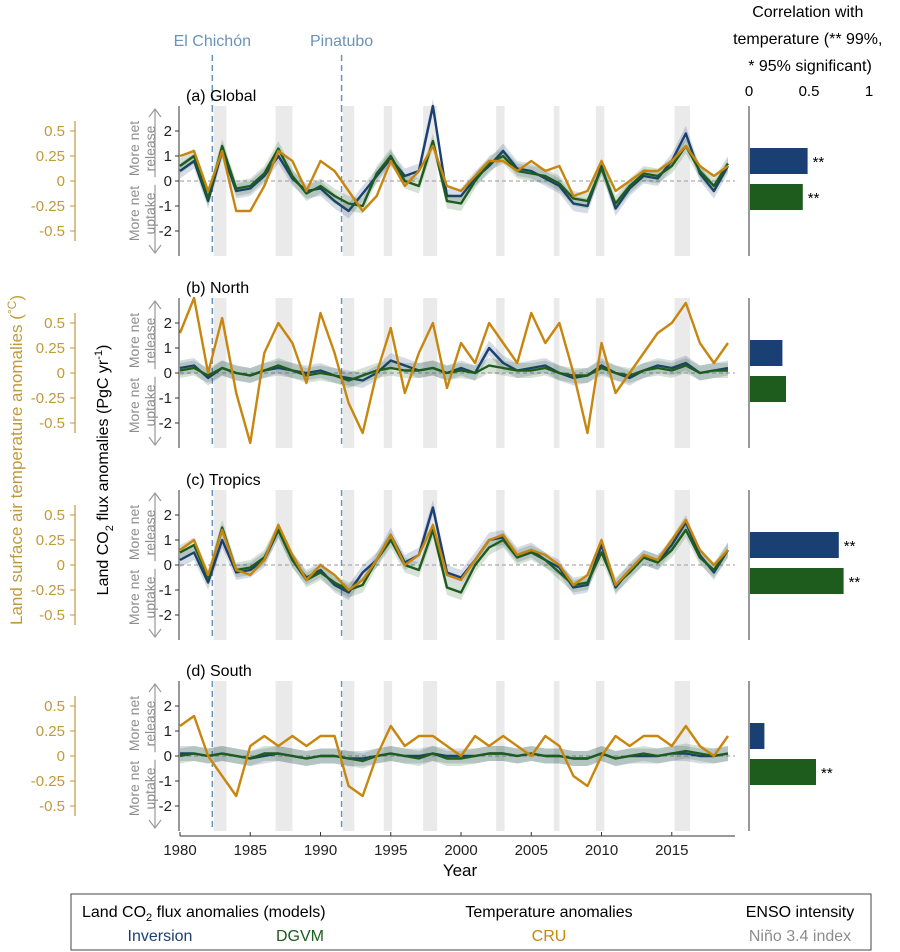  What do you see at coordinates (531, 850) in the screenshot?
I see `x-tick-label: 2005` at bounding box center [531, 850].